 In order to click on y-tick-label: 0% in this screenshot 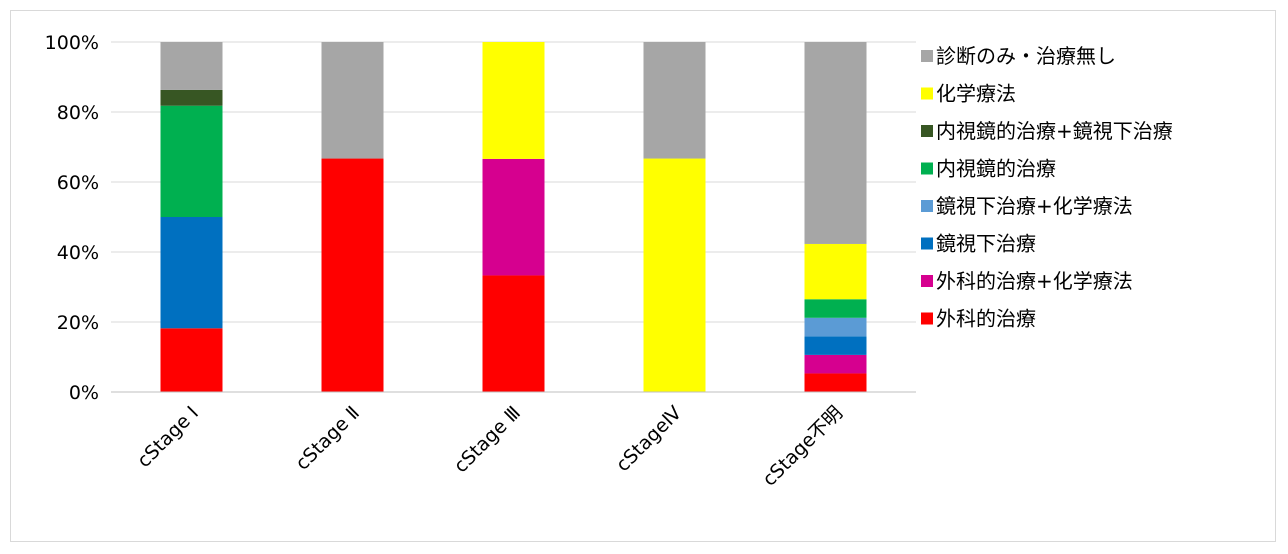, I will do `click(84, 393)`.